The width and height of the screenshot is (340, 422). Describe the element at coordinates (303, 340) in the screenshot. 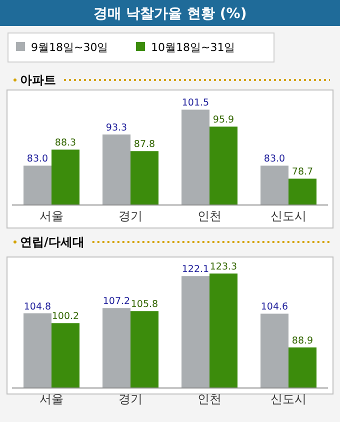

I see `data-label: 88.9` at that location.